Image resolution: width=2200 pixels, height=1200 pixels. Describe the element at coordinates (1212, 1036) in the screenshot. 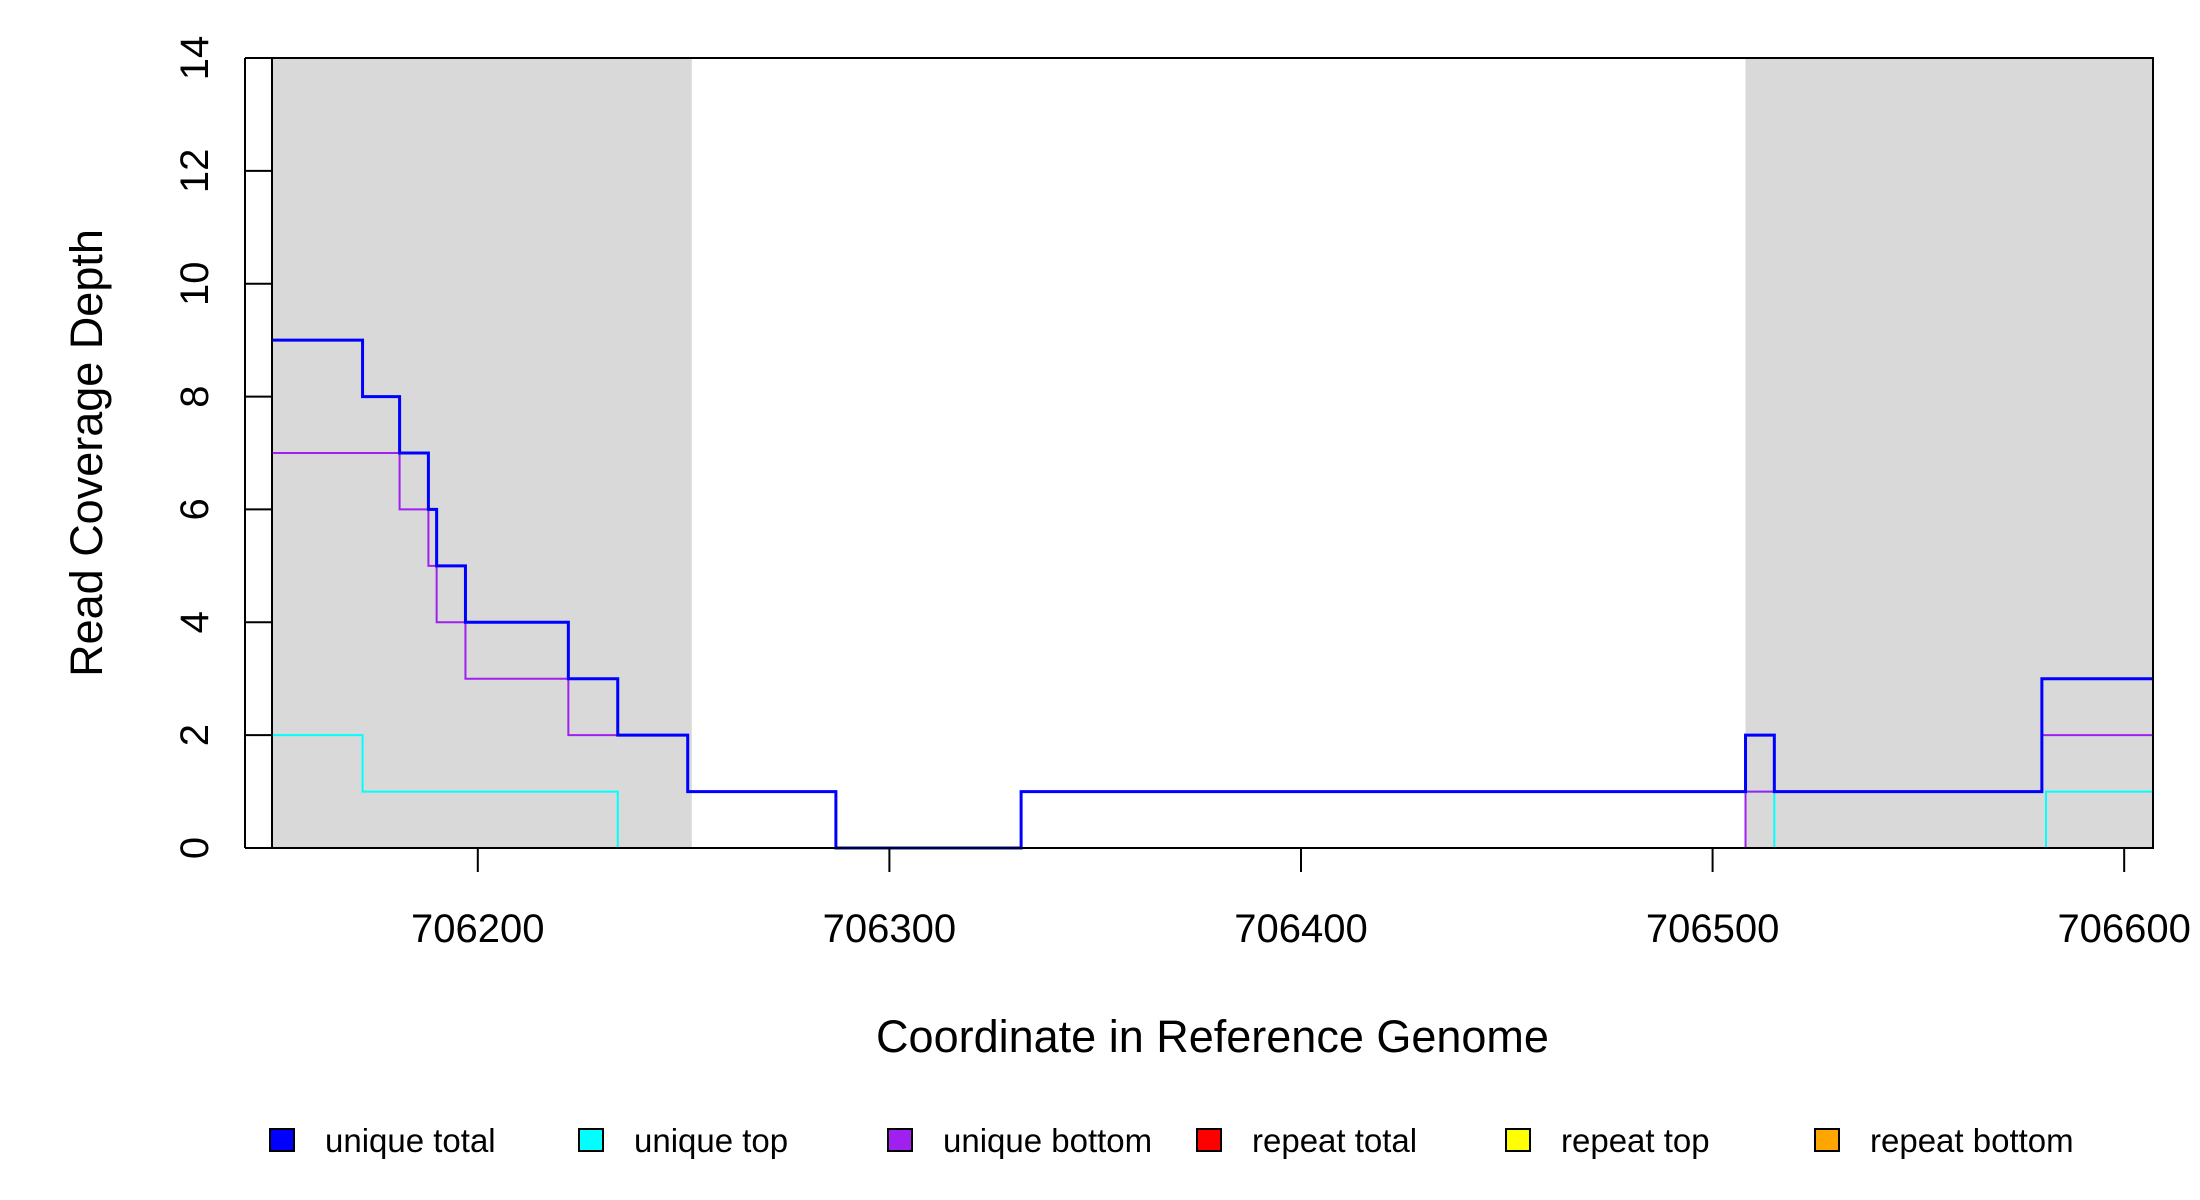

I see `x-axis-title: Coordinate in Reference Genome` at that location.